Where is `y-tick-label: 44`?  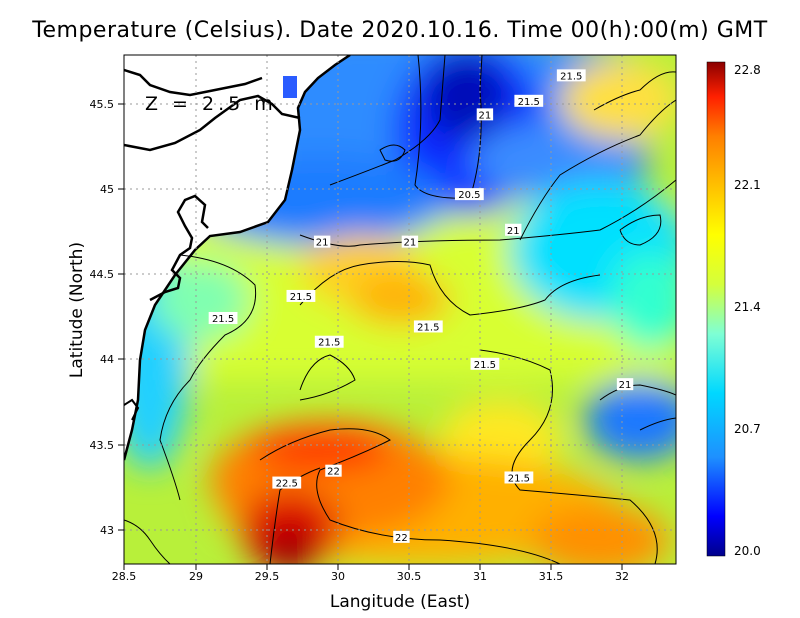
y-tick-label: 44 is located at coordinates (107, 359).